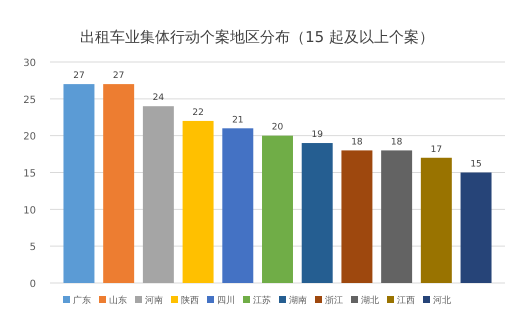 This screenshot has width=514, height=325. What do you see at coordinates (29, 174) in the screenshot?
I see `y-tick-label: 15` at bounding box center [29, 174].